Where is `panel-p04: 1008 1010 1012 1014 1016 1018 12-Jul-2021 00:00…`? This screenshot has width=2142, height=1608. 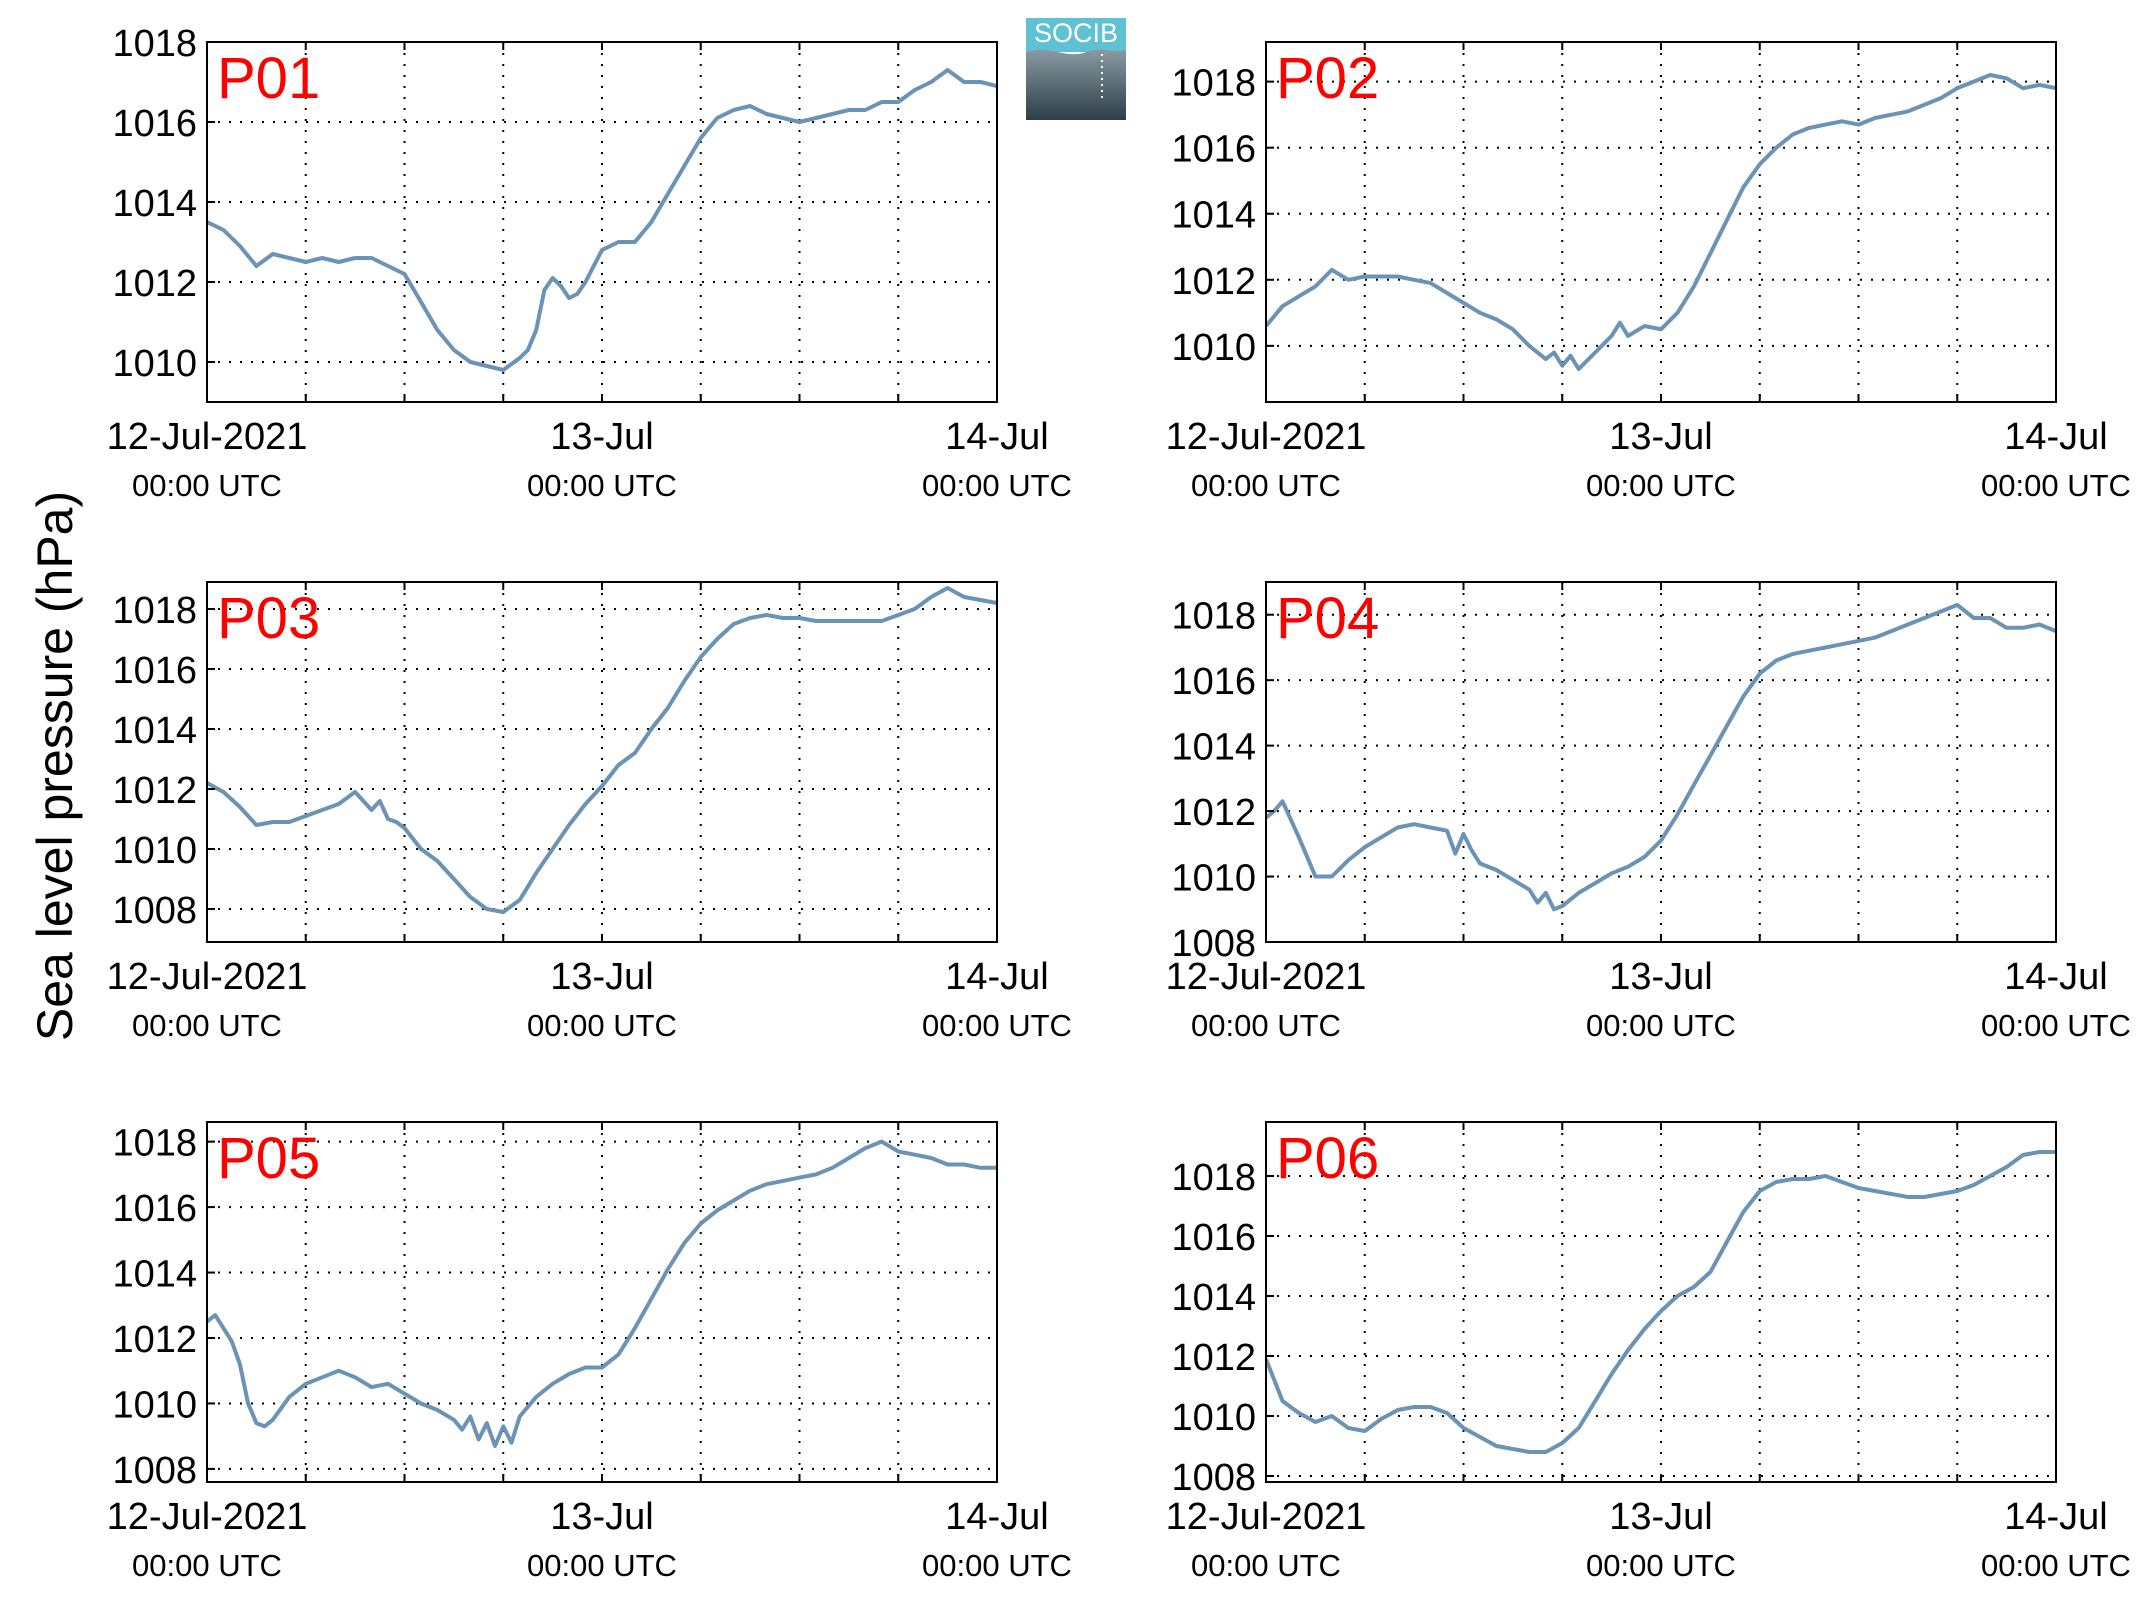 panel-p04: 1008 1010 1012 1014 1016 1018 12-Jul-2021 00:00… is located at coordinates (1648, 812).